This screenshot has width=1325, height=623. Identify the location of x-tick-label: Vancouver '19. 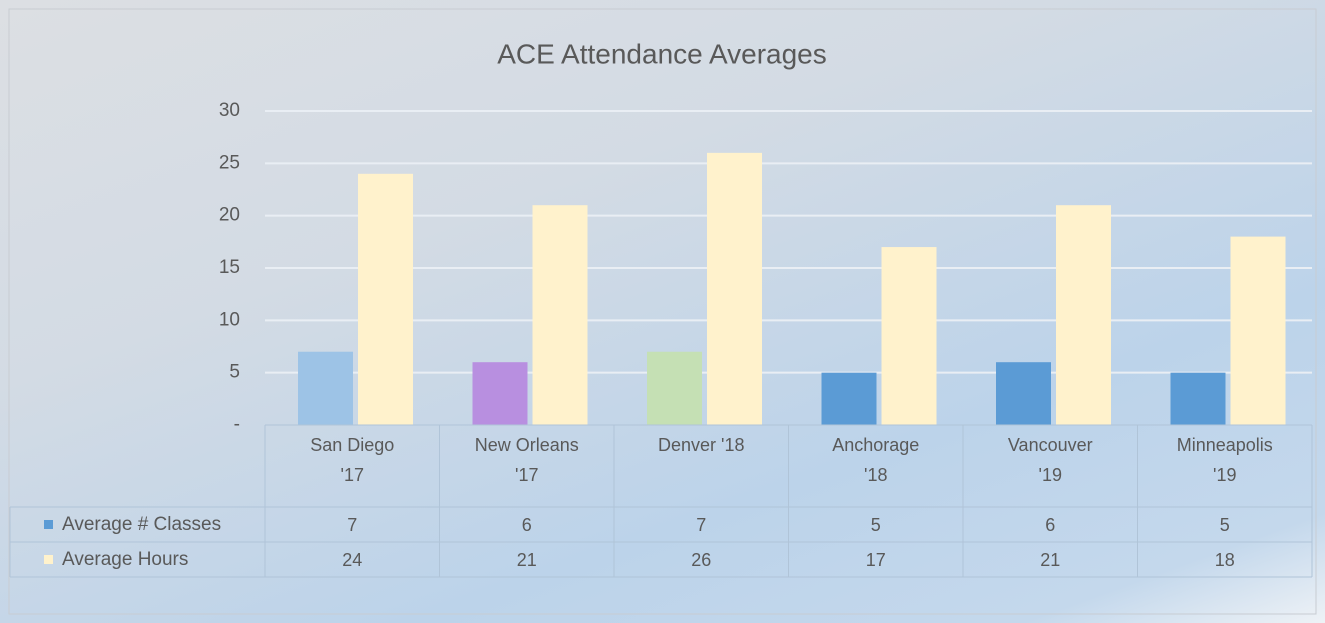
(1050, 460).